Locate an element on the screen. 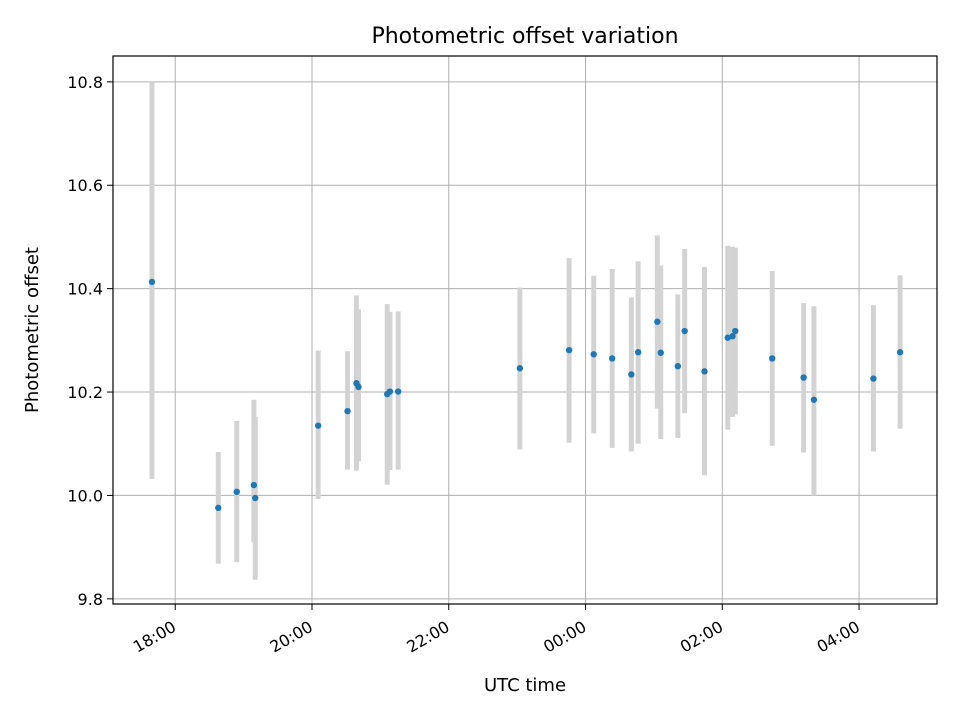 The image size is (960, 720). y-tick-label: 10.8 is located at coordinates (85, 82).